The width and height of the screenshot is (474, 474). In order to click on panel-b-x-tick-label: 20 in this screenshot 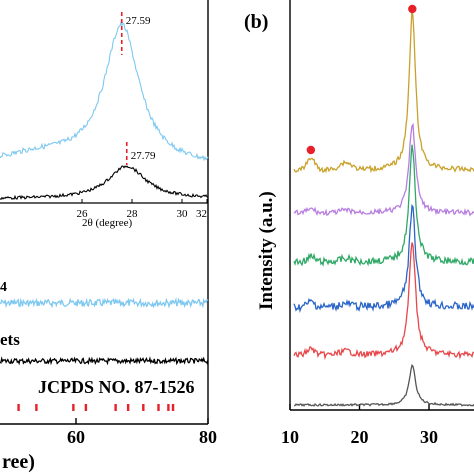, I will do `click(360, 437)`.